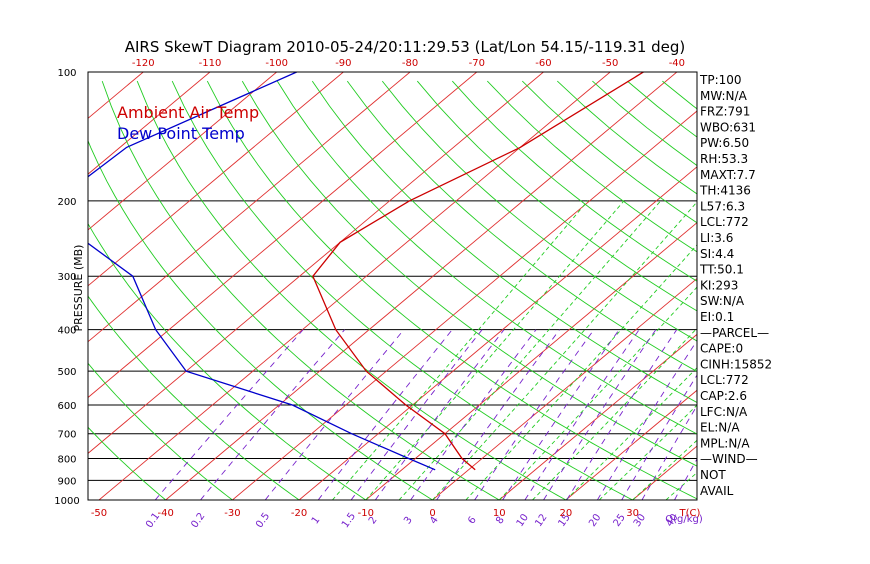  What do you see at coordinates (472, 521) in the screenshot?
I see `mixing-ratio-label-6: 6` at bounding box center [472, 521].